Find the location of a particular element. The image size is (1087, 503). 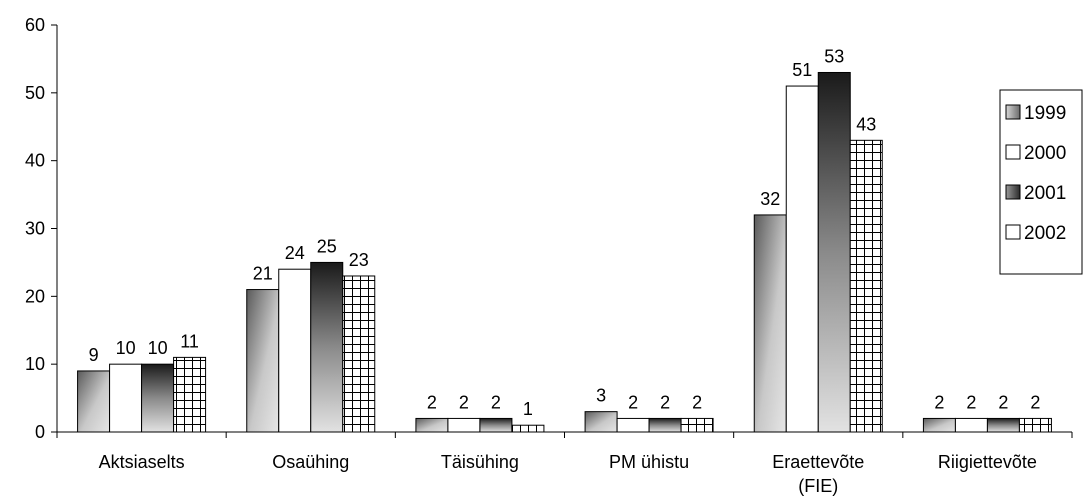

category-label: Täisühing is located at coordinates (480, 462).